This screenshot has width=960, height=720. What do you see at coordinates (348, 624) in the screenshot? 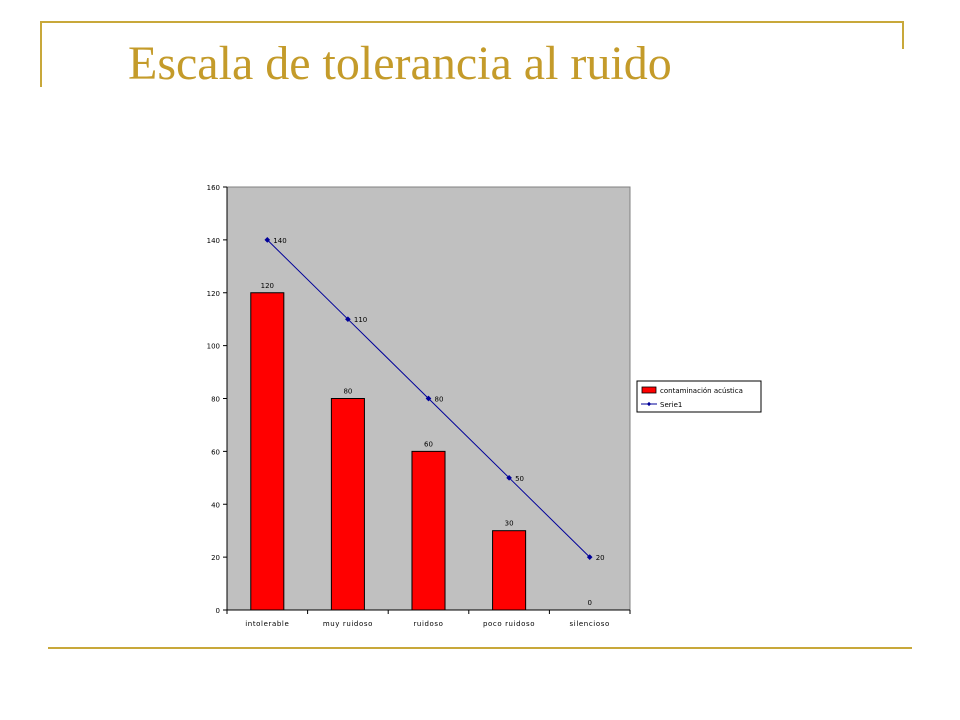
I see `x-tick-label: muy ruidoso` at bounding box center [348, 624].